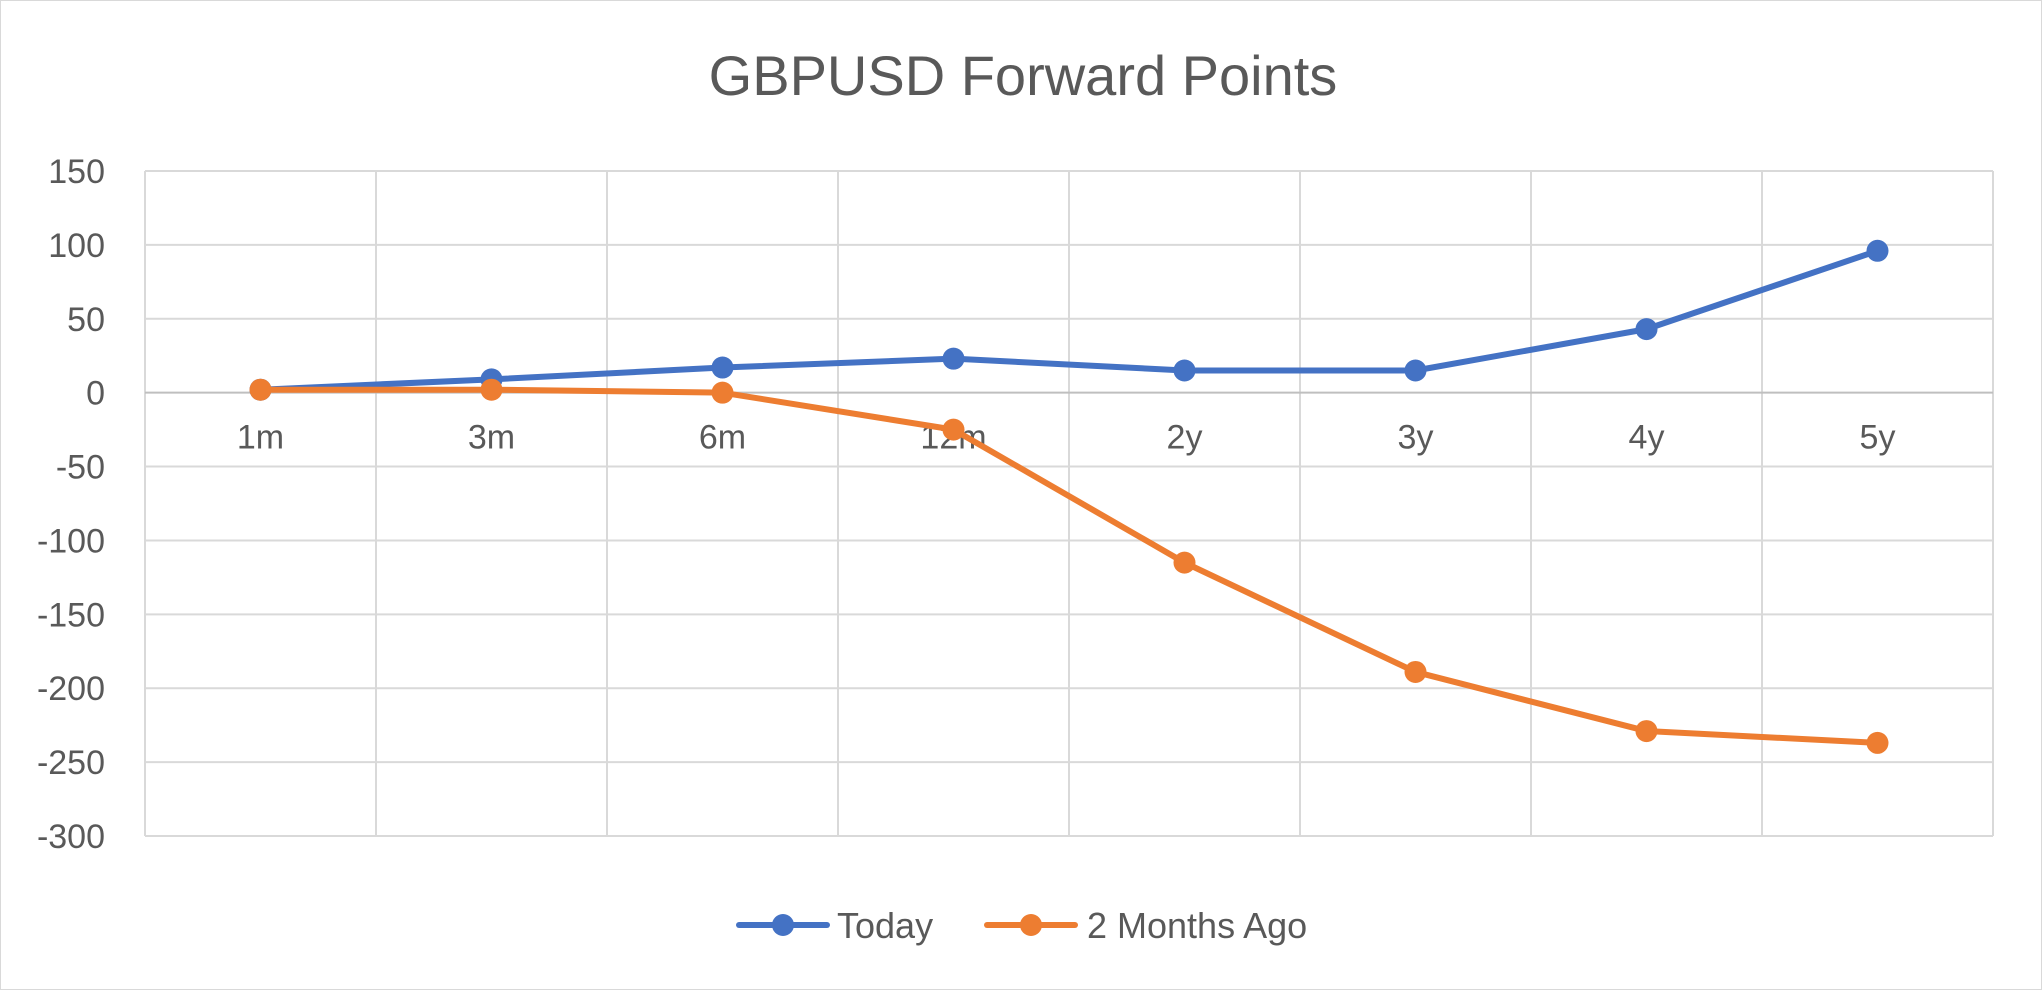  What do you see at coordinates (71, 541) in the screenshot?
I see `y-tick-label: -100` at bounding box center [71, 541].